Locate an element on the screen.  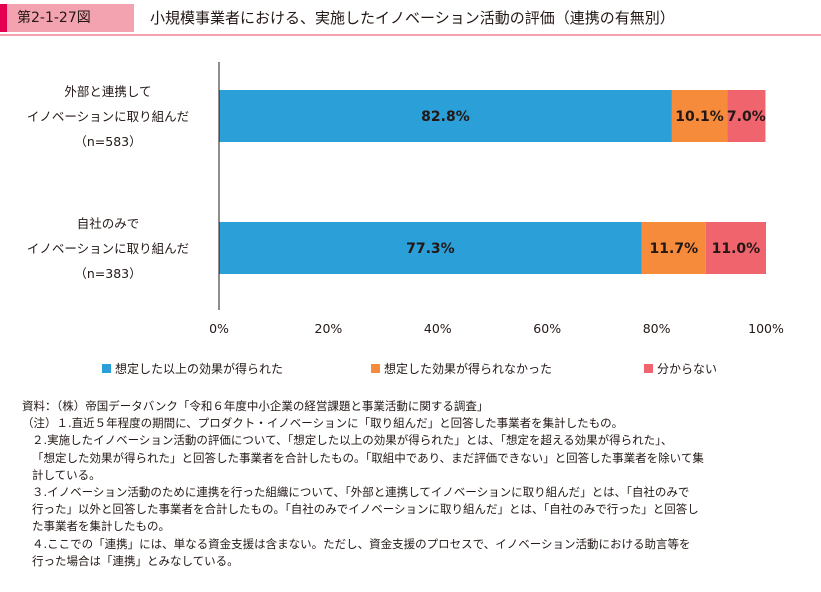
category-label: 自社のみで is located at coordinates (108, 223).